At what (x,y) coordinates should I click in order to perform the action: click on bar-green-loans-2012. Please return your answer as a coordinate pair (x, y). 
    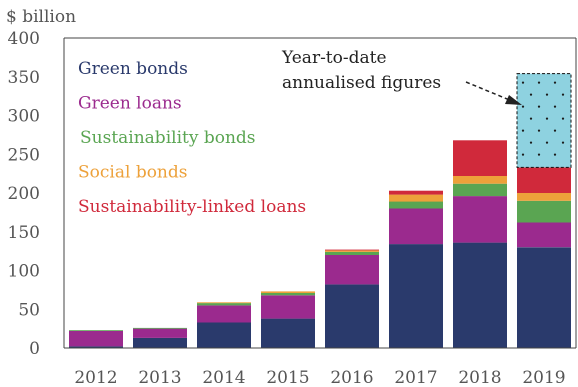
    Looking at the image, I should click on (96, 338).